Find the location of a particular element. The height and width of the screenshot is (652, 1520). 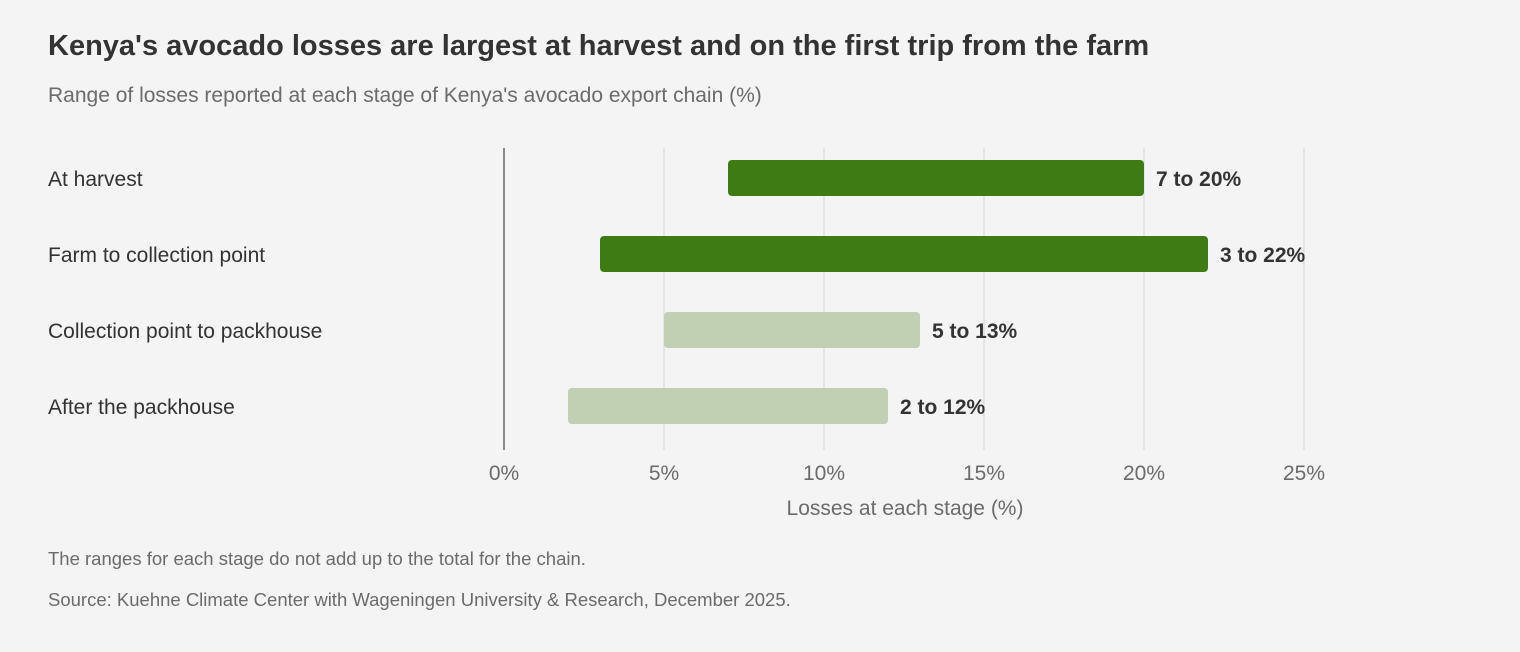

category-label: Collection point to packhouse is located at coordinates (185, 331).